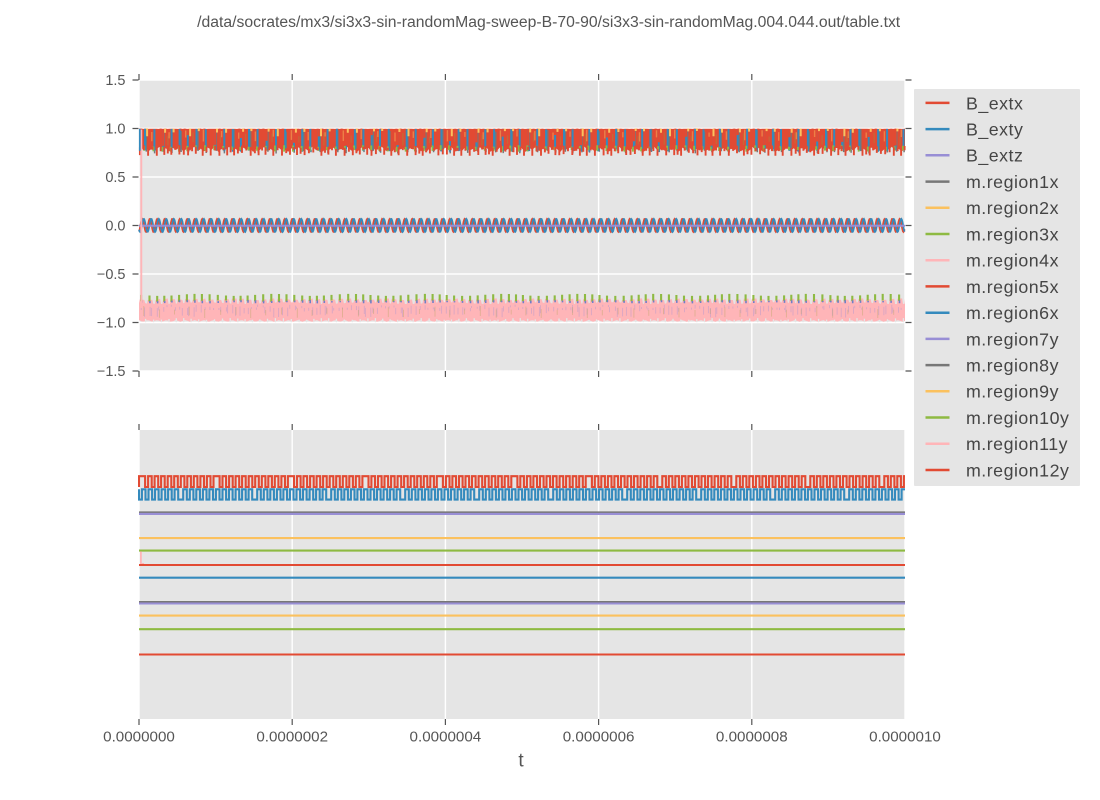 This screenshot has width=1100, height=800. Describe the element at coordinates (994, 130) in the screenshot. I see `svg-text: B_exty` at that location.